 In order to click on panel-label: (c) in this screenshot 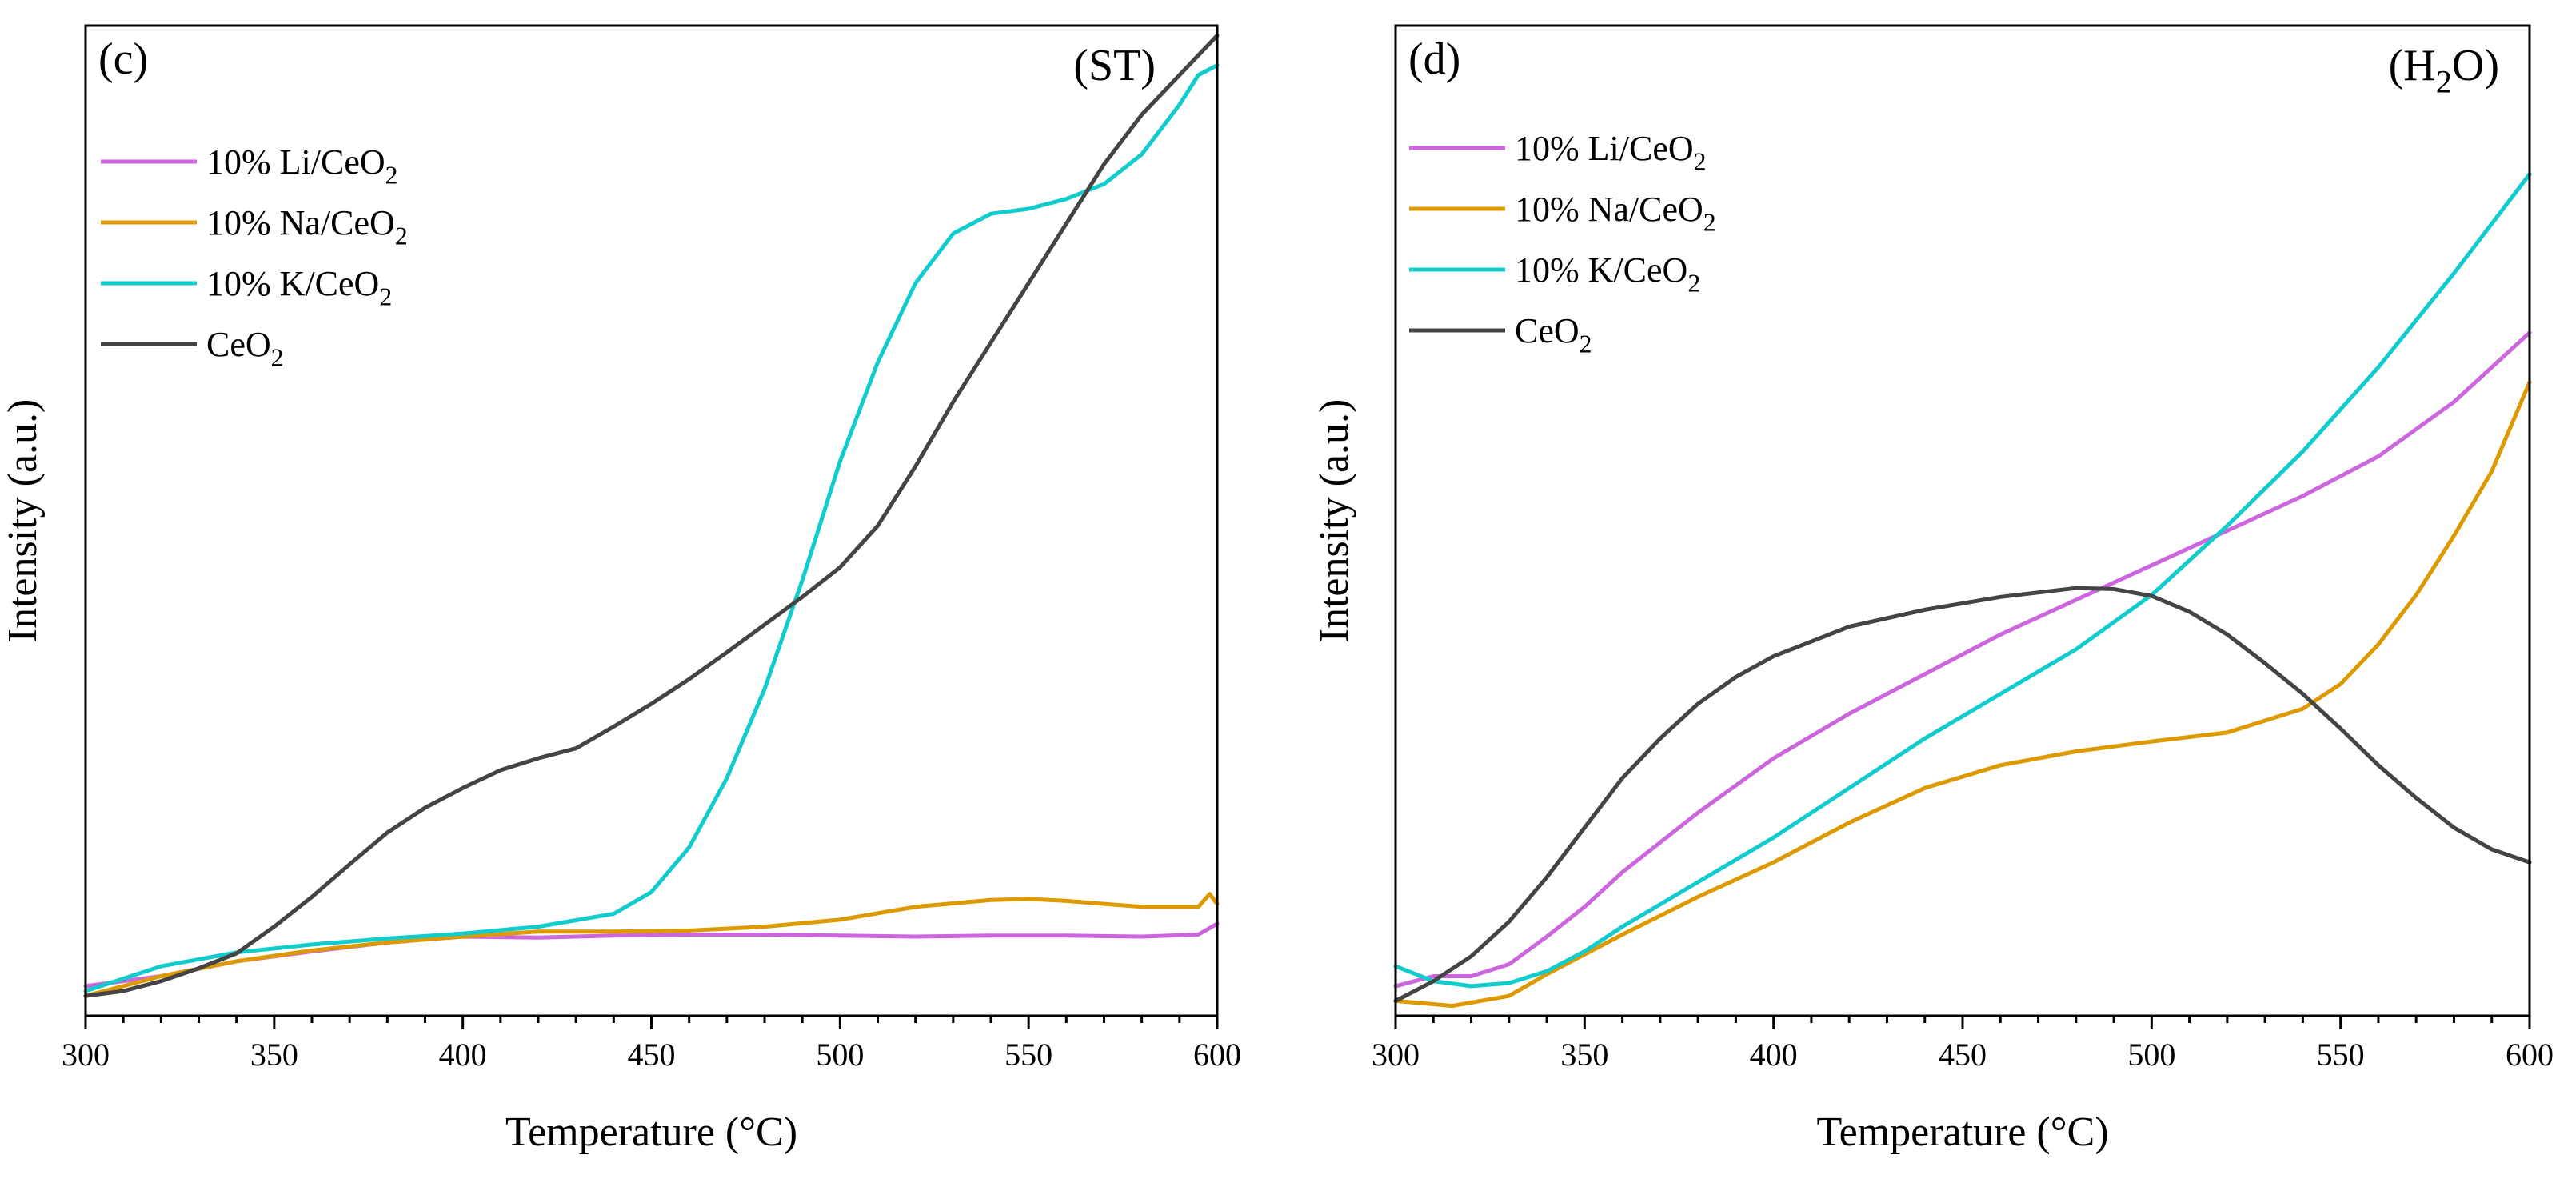, I will do `click(123, 59)`.